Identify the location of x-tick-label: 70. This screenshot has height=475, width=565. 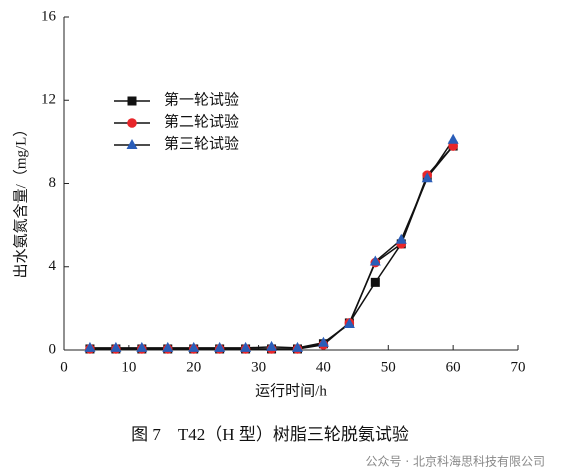
(518, 367).